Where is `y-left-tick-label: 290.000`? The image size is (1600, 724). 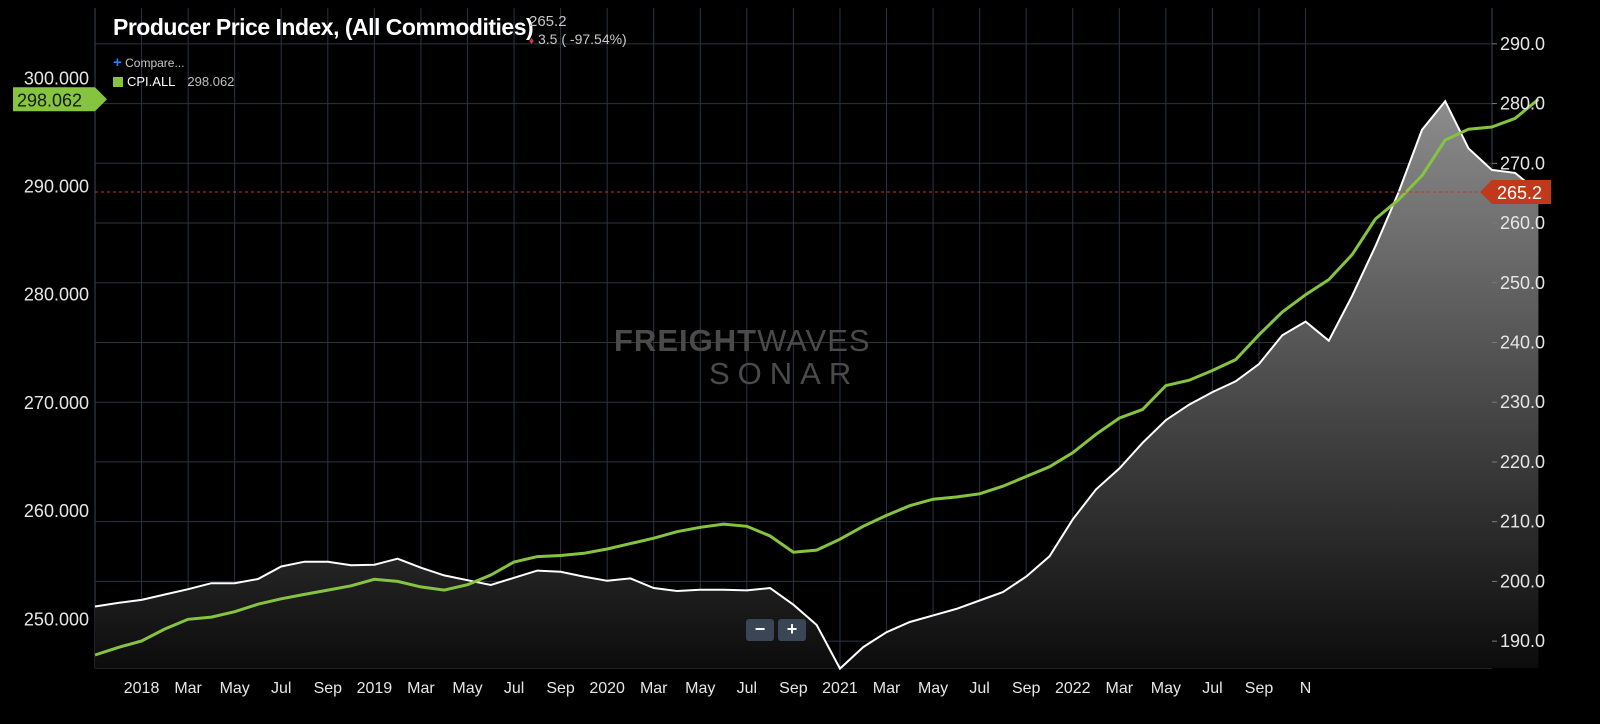
y-left-tick-label: 290.000 is located at coordinates (56, 187).